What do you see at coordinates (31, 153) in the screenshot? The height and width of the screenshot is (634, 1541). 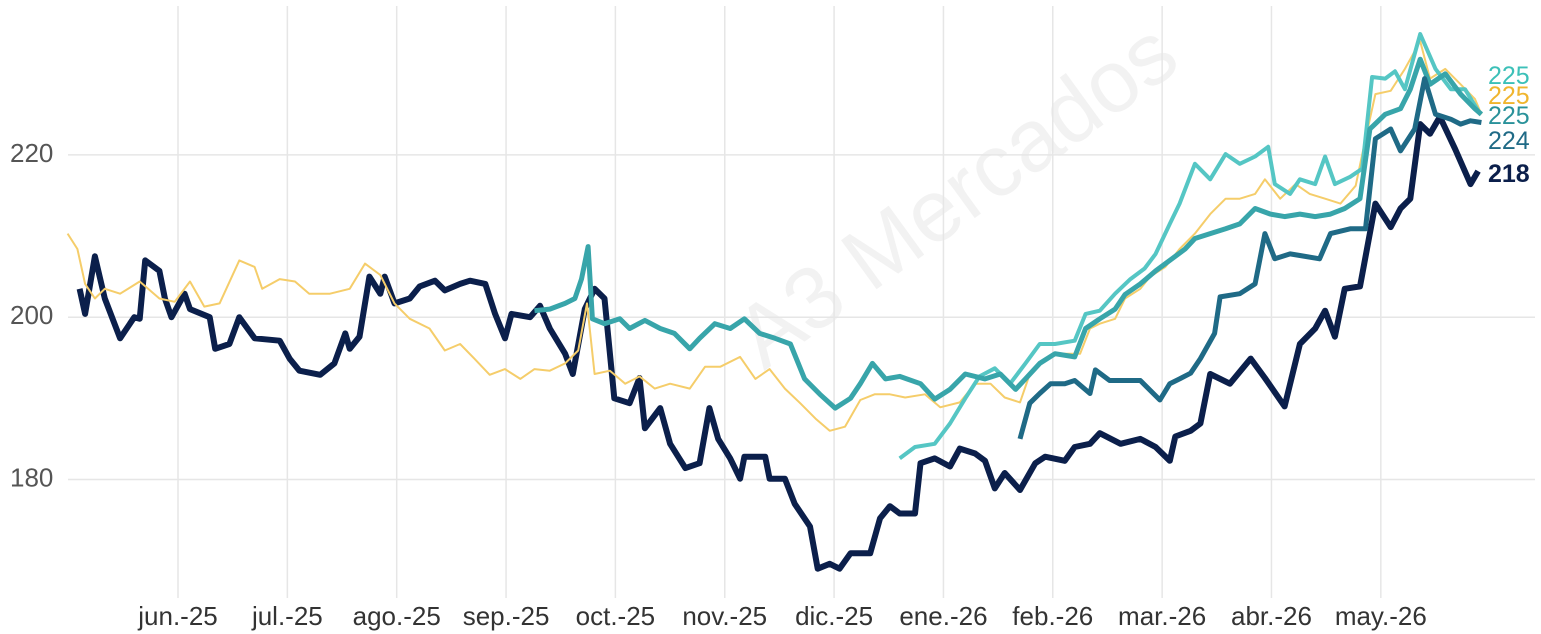 I see `y-tick-label: 220` at bounding box center [31, 153].